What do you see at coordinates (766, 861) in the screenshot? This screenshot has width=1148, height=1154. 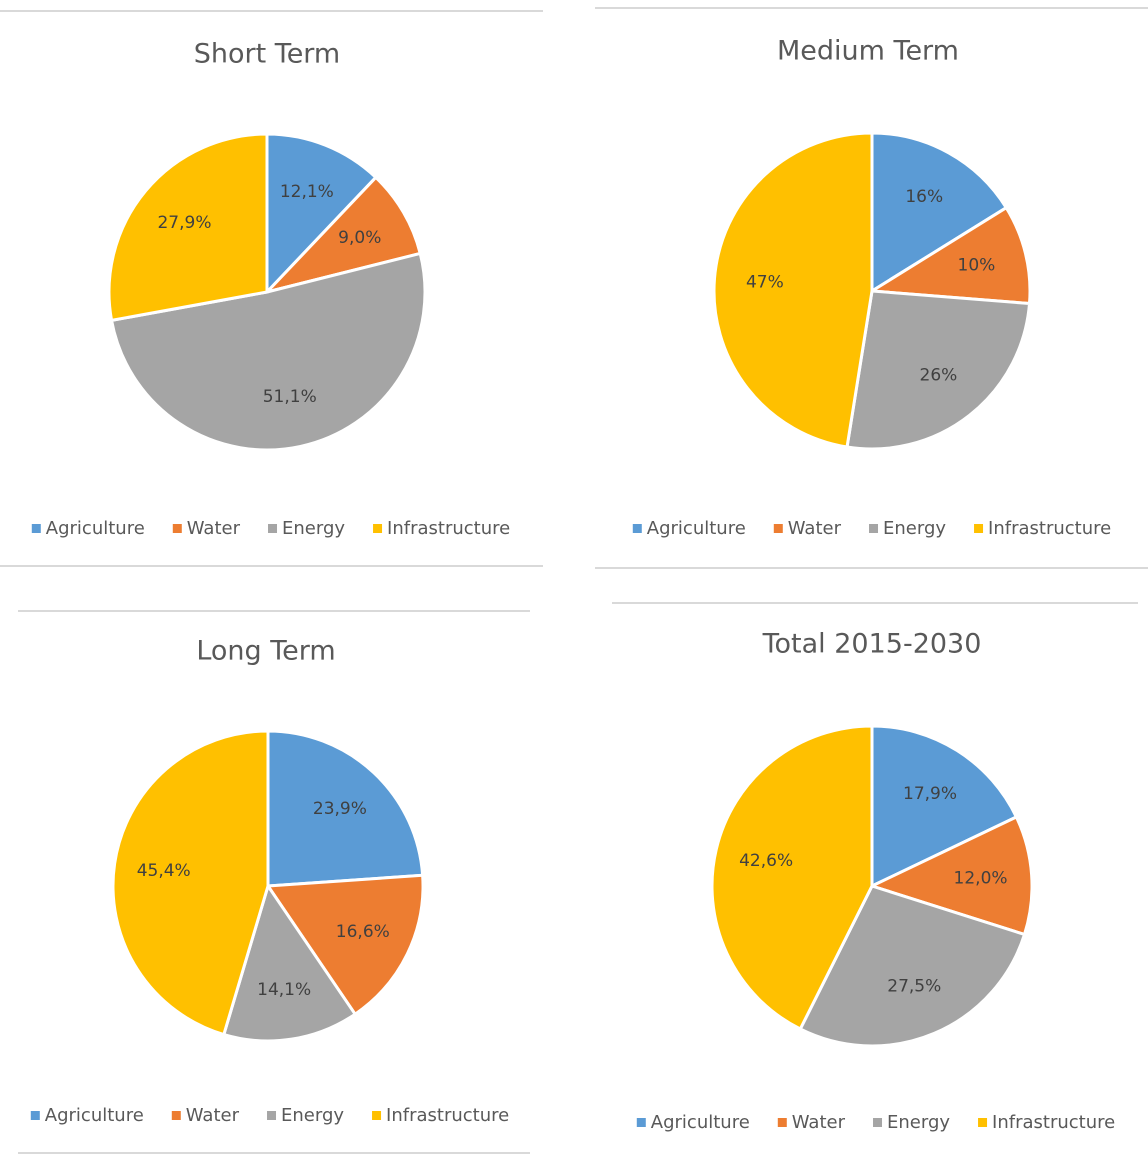 I see `data-label: 42,6%` at bounding box center [766, 861].